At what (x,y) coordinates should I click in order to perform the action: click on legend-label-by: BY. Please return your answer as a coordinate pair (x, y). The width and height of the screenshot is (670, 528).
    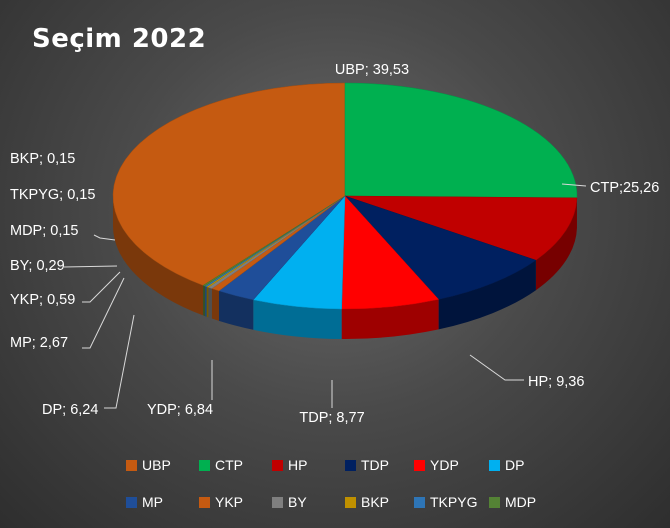
    Looking at the image, I should click on (297, 502).